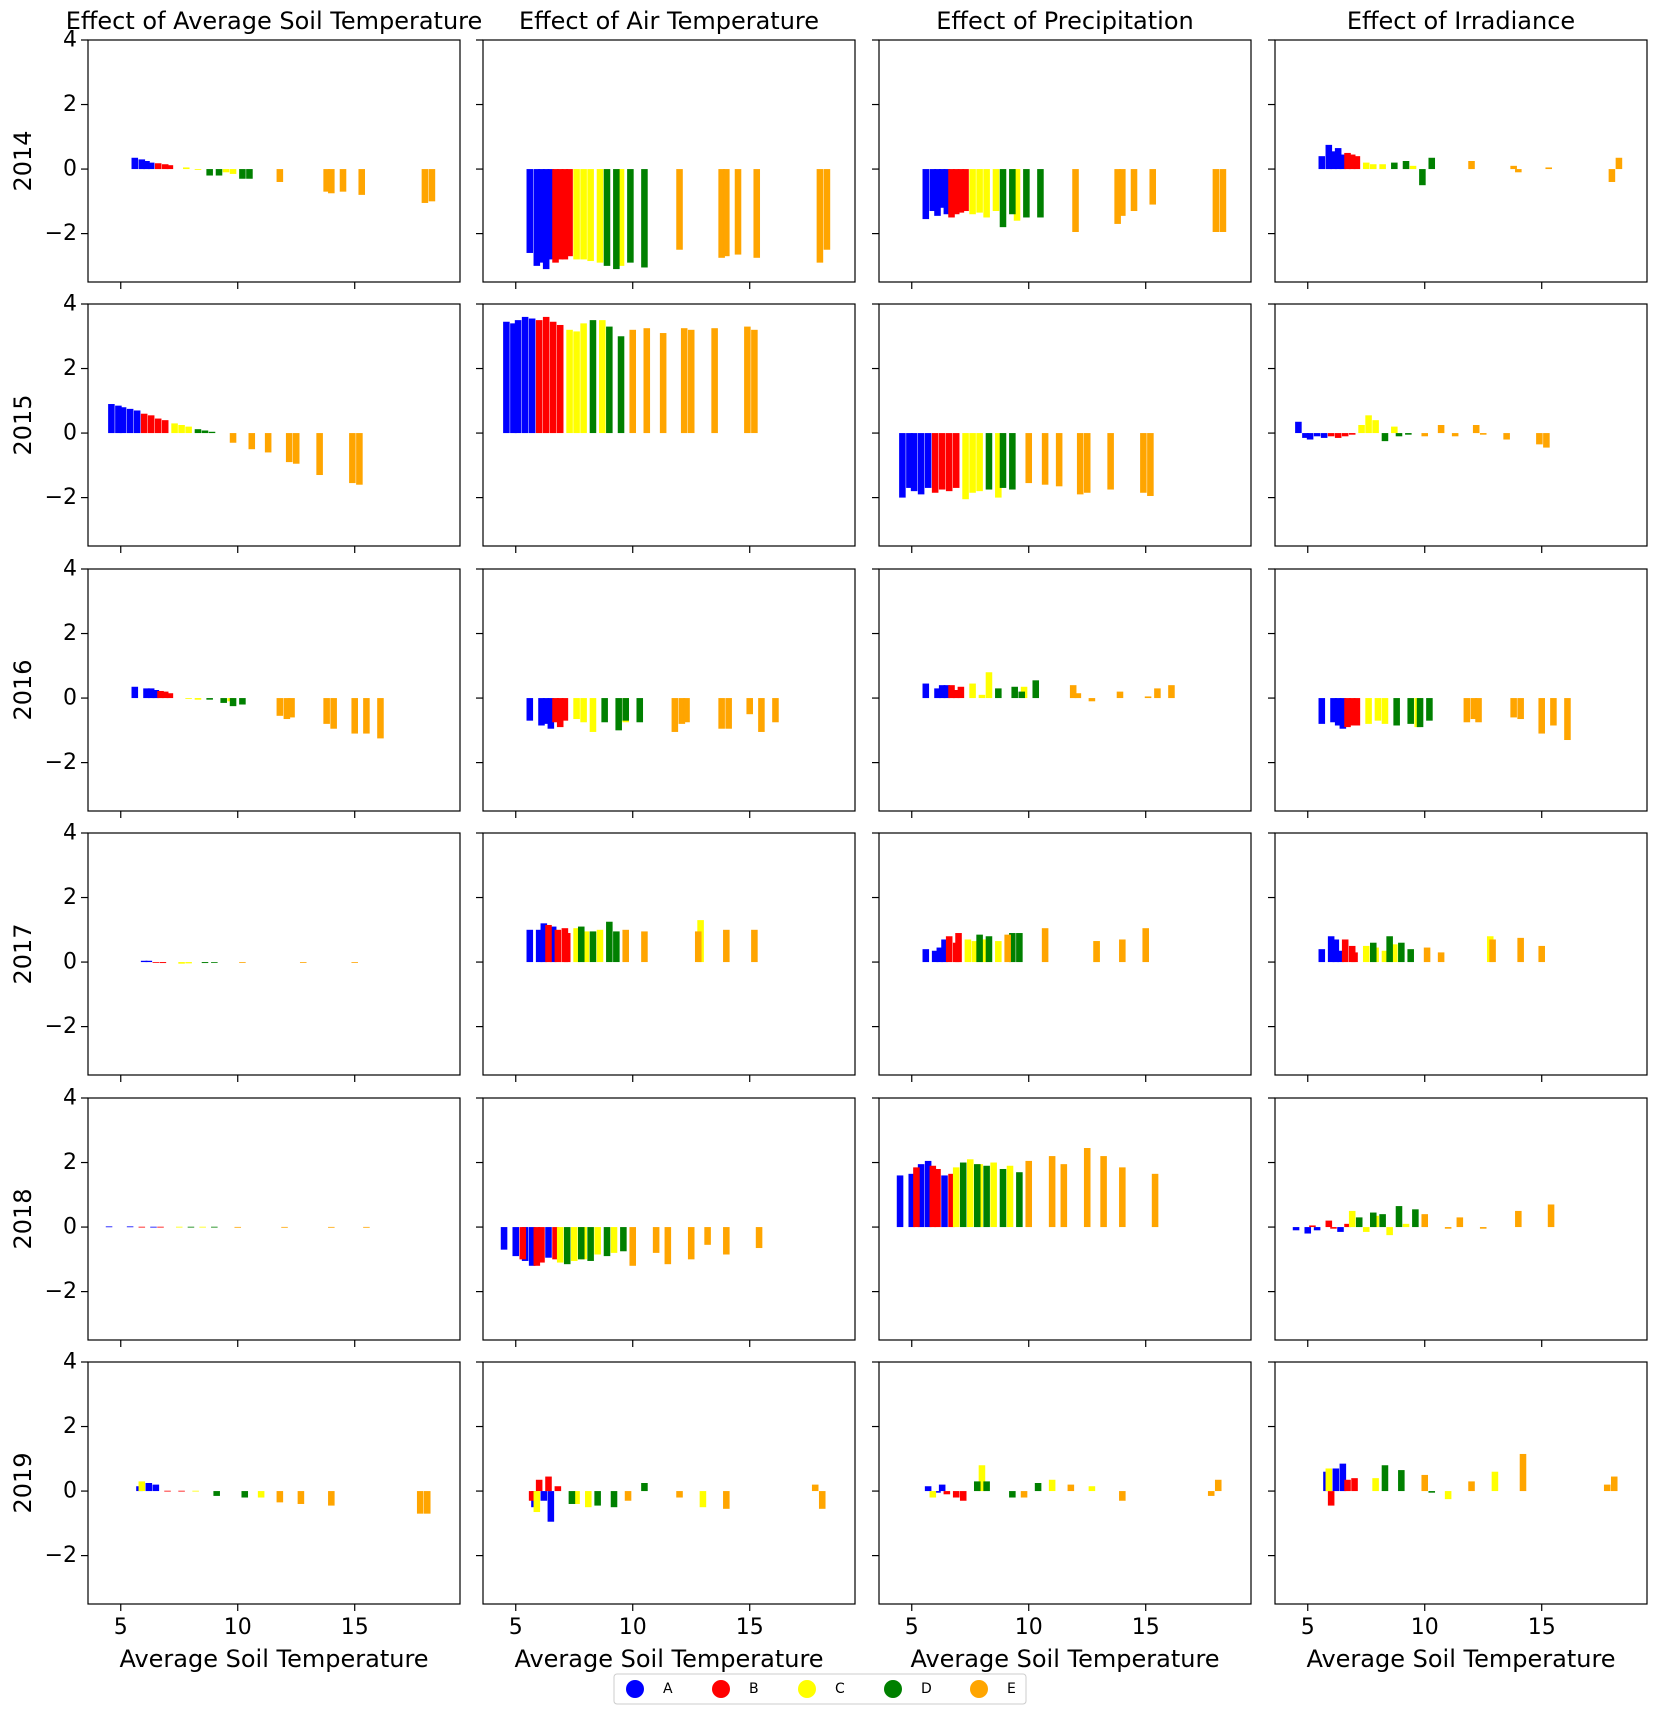 This screenshot has height=1716, width=1660. I want to click on panel-2019-effect-of-irradiance: 5 10 15 Average Soil Temperature, so click(1458, 1517).